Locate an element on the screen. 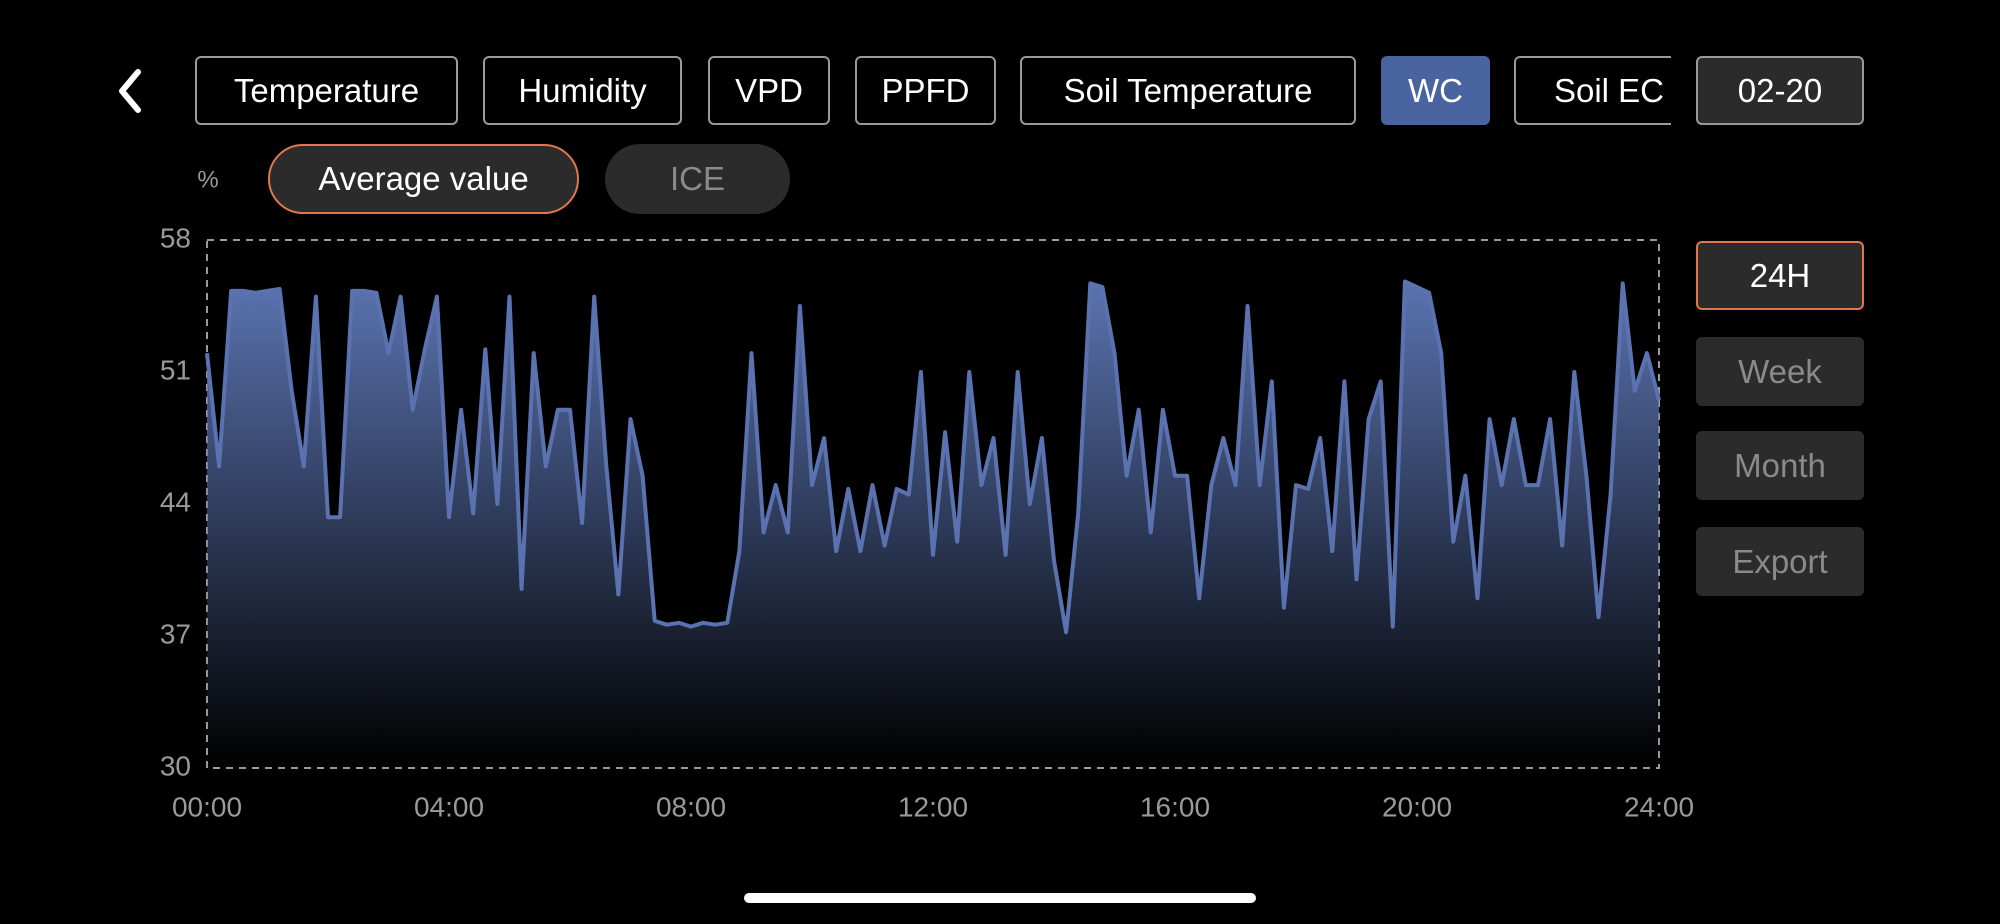 The image size is (2000, 924). toggle: Average value is located at coordinates (423, 179).